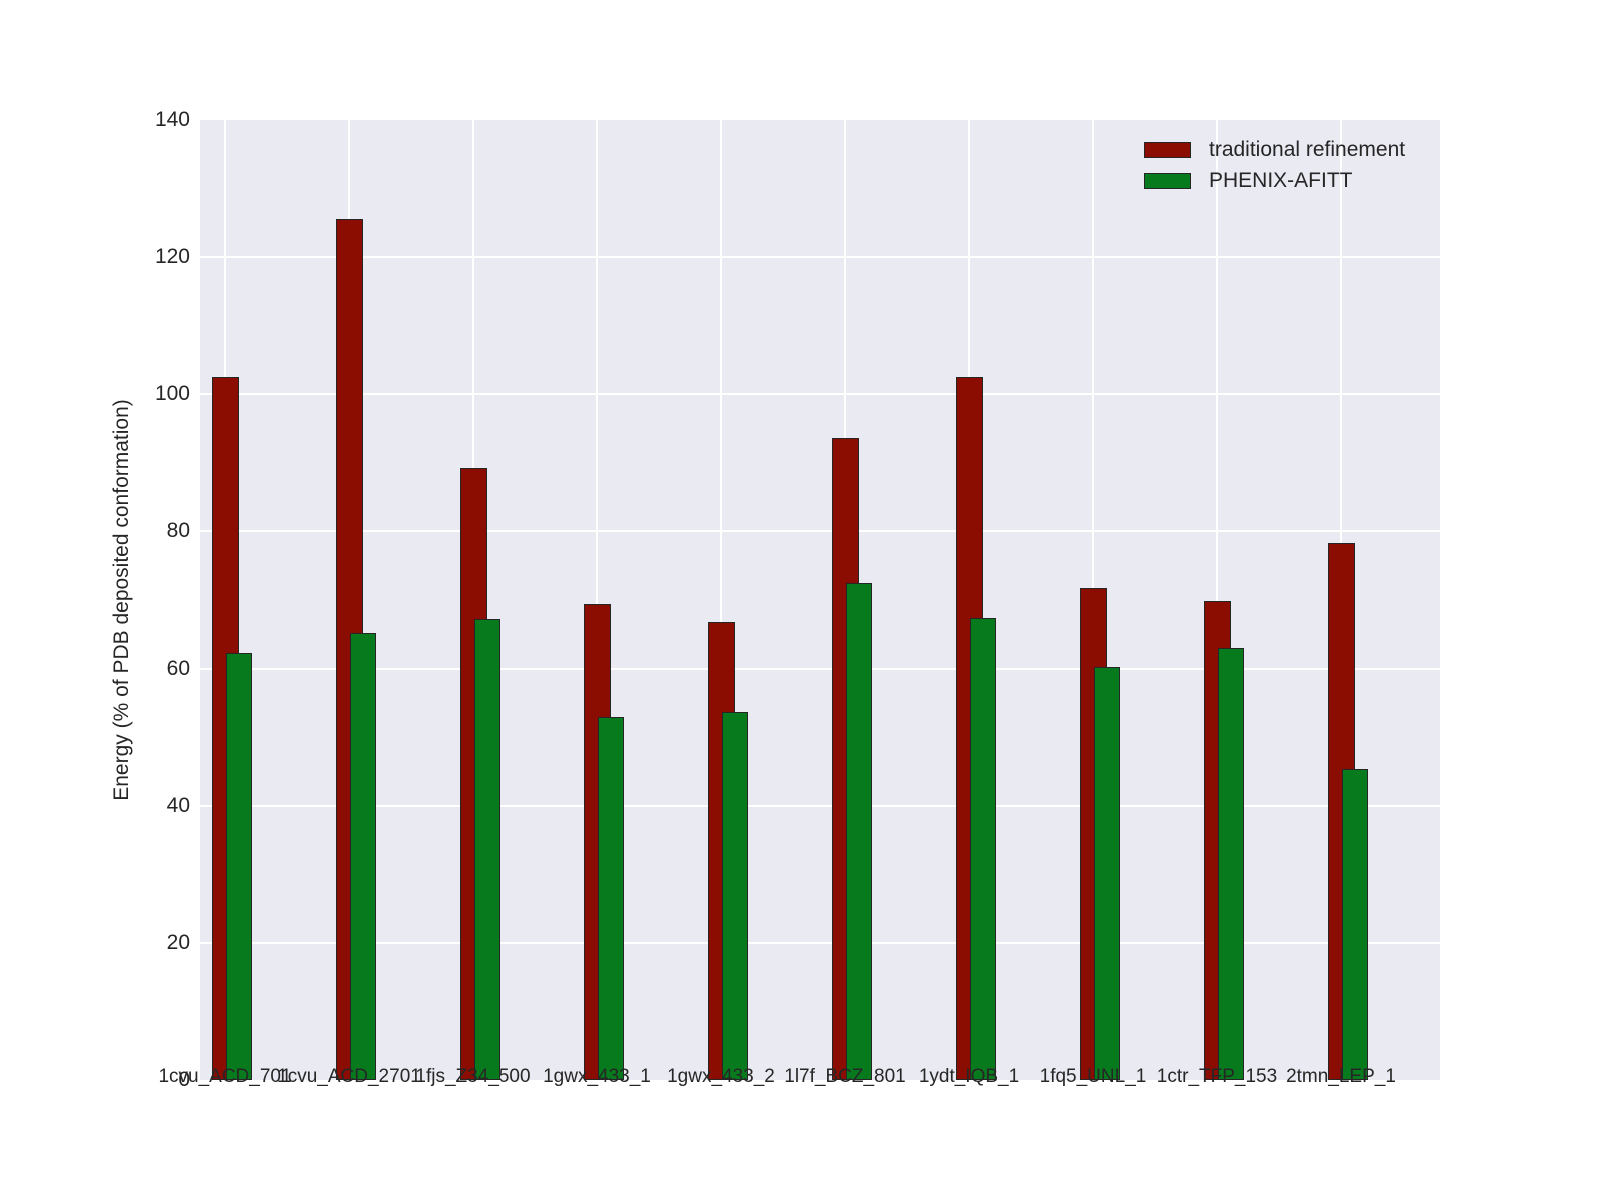 The width and height of the screenshot is (1600, 1200). I want to click on y-tick-label-100: 100, so click(172, 394).